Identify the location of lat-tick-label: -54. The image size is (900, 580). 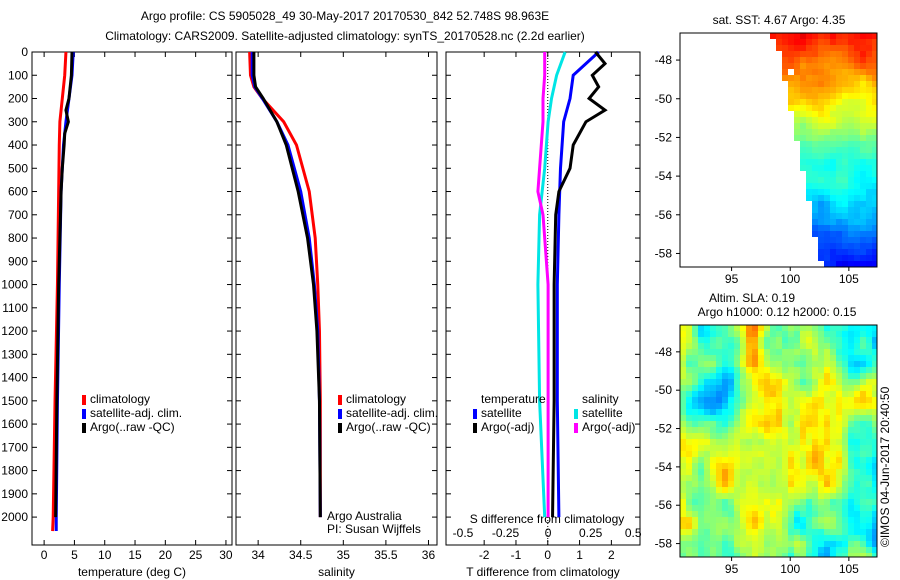
(664, 176).